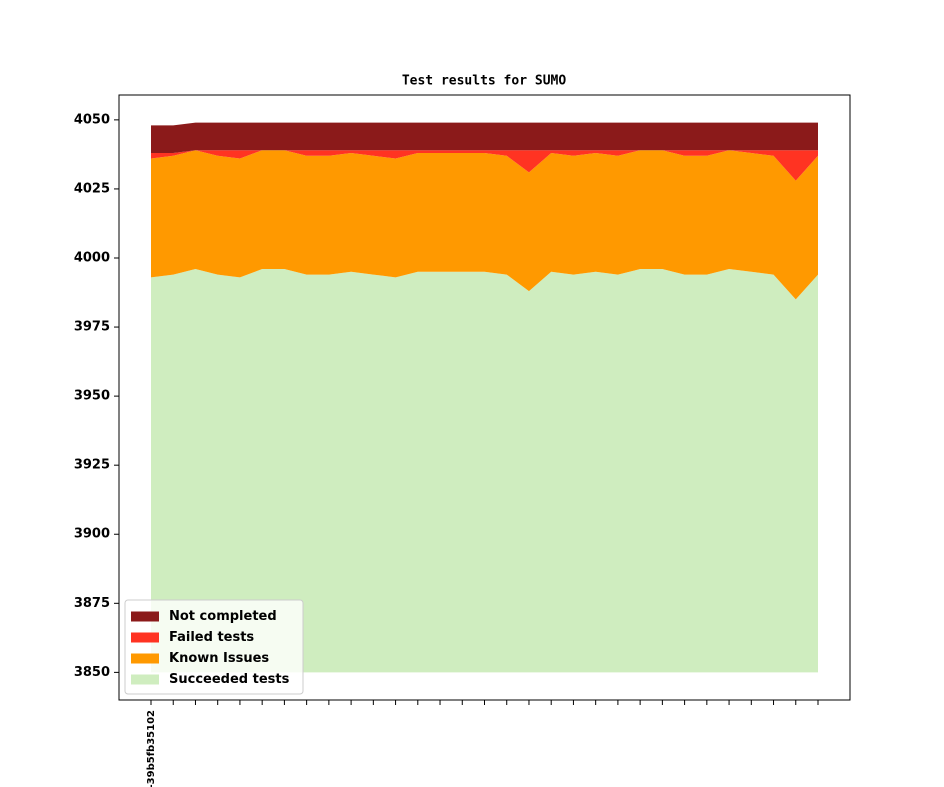 Image resolution: width=944 pixels, height=787 pixels. Describe the element at coordinates (92, 465) in the screenshot. I see `y-tick-label: 3925` at that location.